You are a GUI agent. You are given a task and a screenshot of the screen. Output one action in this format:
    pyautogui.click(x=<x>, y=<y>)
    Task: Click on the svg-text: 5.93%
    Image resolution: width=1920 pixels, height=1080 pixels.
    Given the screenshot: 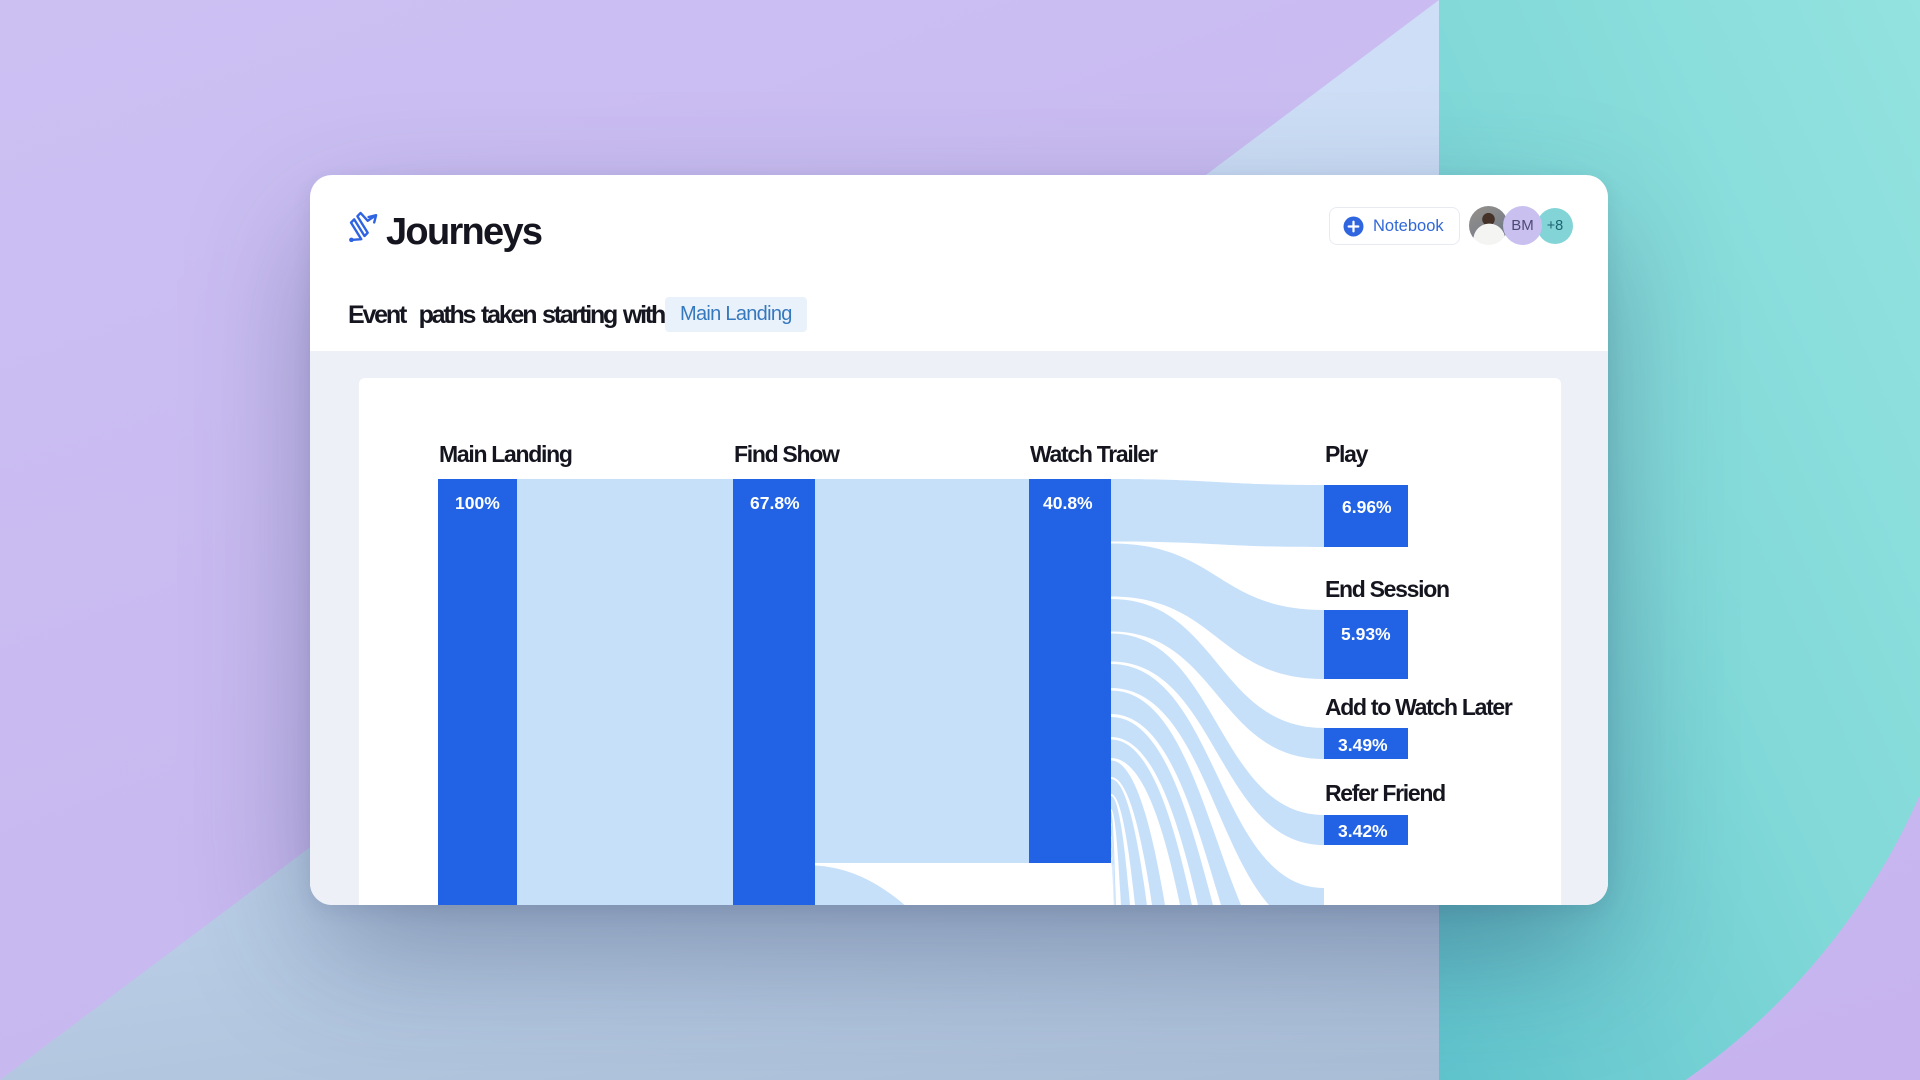 What is the action you would take?
    pyautogui.click(x=1366, y=634)
    